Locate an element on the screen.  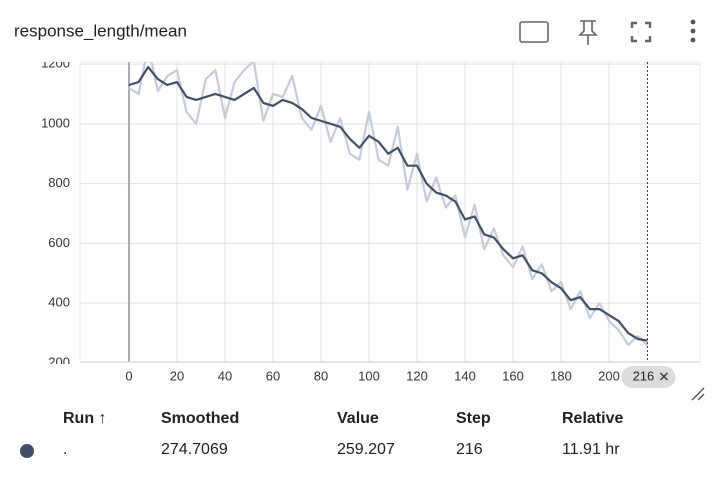
resize-handle is located at coordinates (698, 394).